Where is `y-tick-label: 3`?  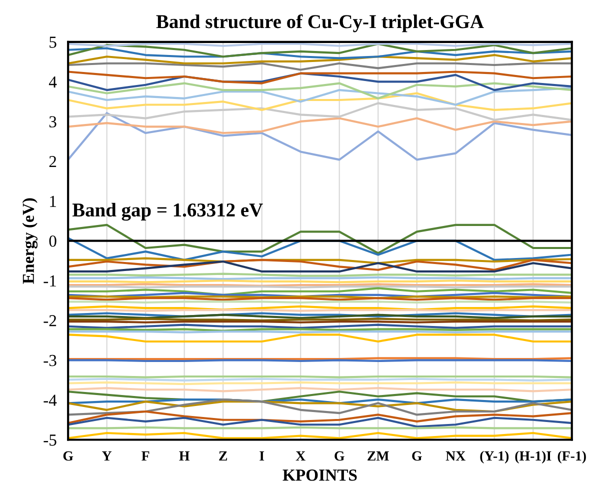
y-tick-label: 3 is located at coordinates (52, 122).